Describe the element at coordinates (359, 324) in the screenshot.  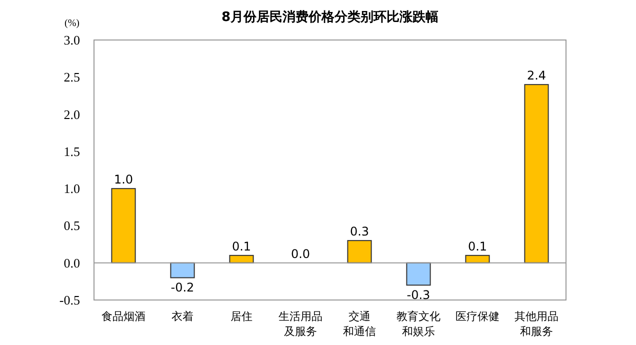
I see `x-tick-label: 交通和通信` at that location.